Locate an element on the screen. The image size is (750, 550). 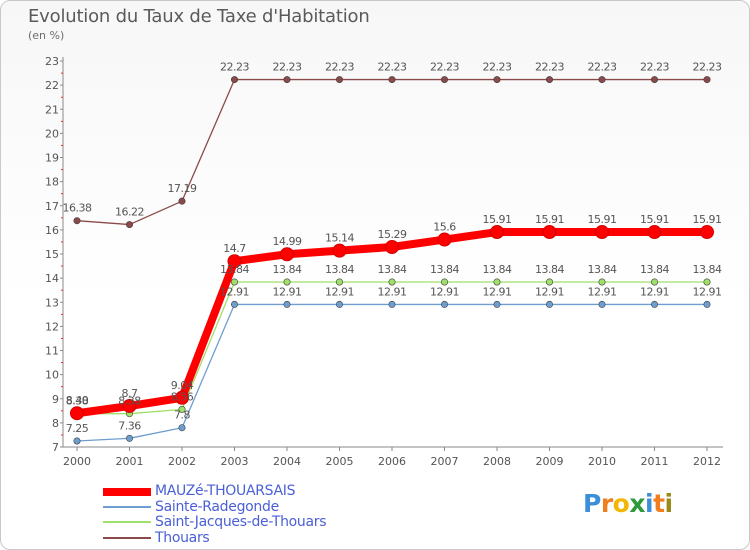
y-tick-label: 14 is located at coordinates (52, 278).